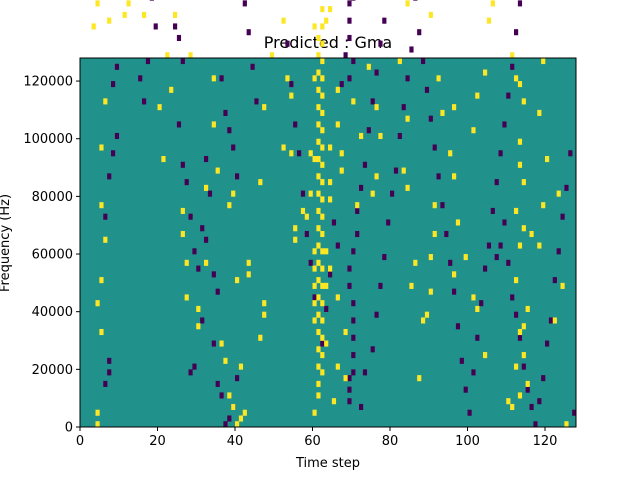 Image resolution: width=640 pixels, height=480 pixels. What do you see at coordinates (52, 370) in the screenshot?
I see `y-tick-label: 20000` at bounding box center [52, 370].